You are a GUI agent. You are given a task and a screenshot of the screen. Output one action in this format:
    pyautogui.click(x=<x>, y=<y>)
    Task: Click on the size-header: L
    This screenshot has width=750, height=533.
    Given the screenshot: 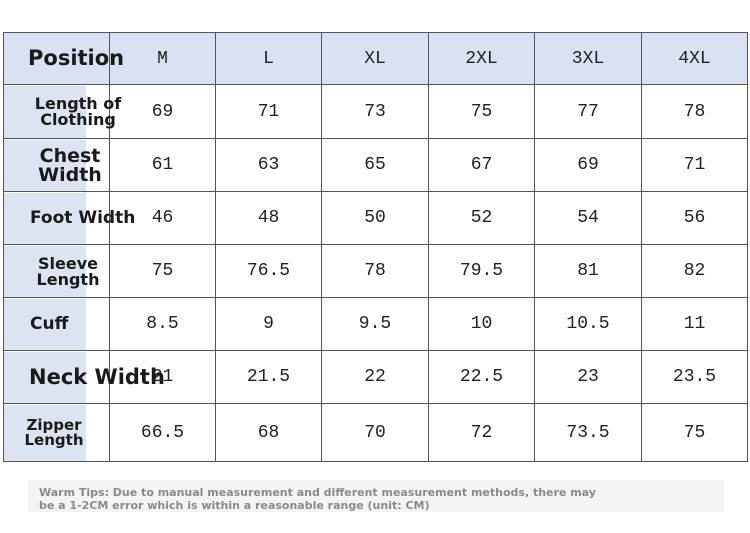 What is the action you would take?
    pyautogui.click(x=269, y=58)
    